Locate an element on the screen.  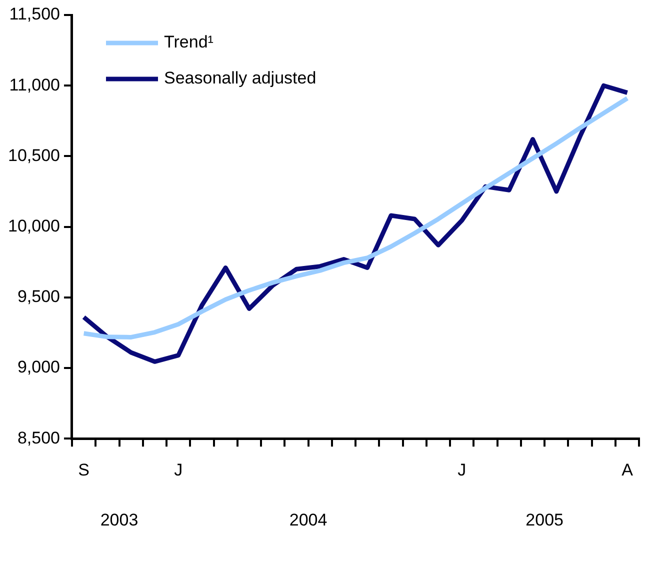
text: 2004 is located at coordinates (308, 520).